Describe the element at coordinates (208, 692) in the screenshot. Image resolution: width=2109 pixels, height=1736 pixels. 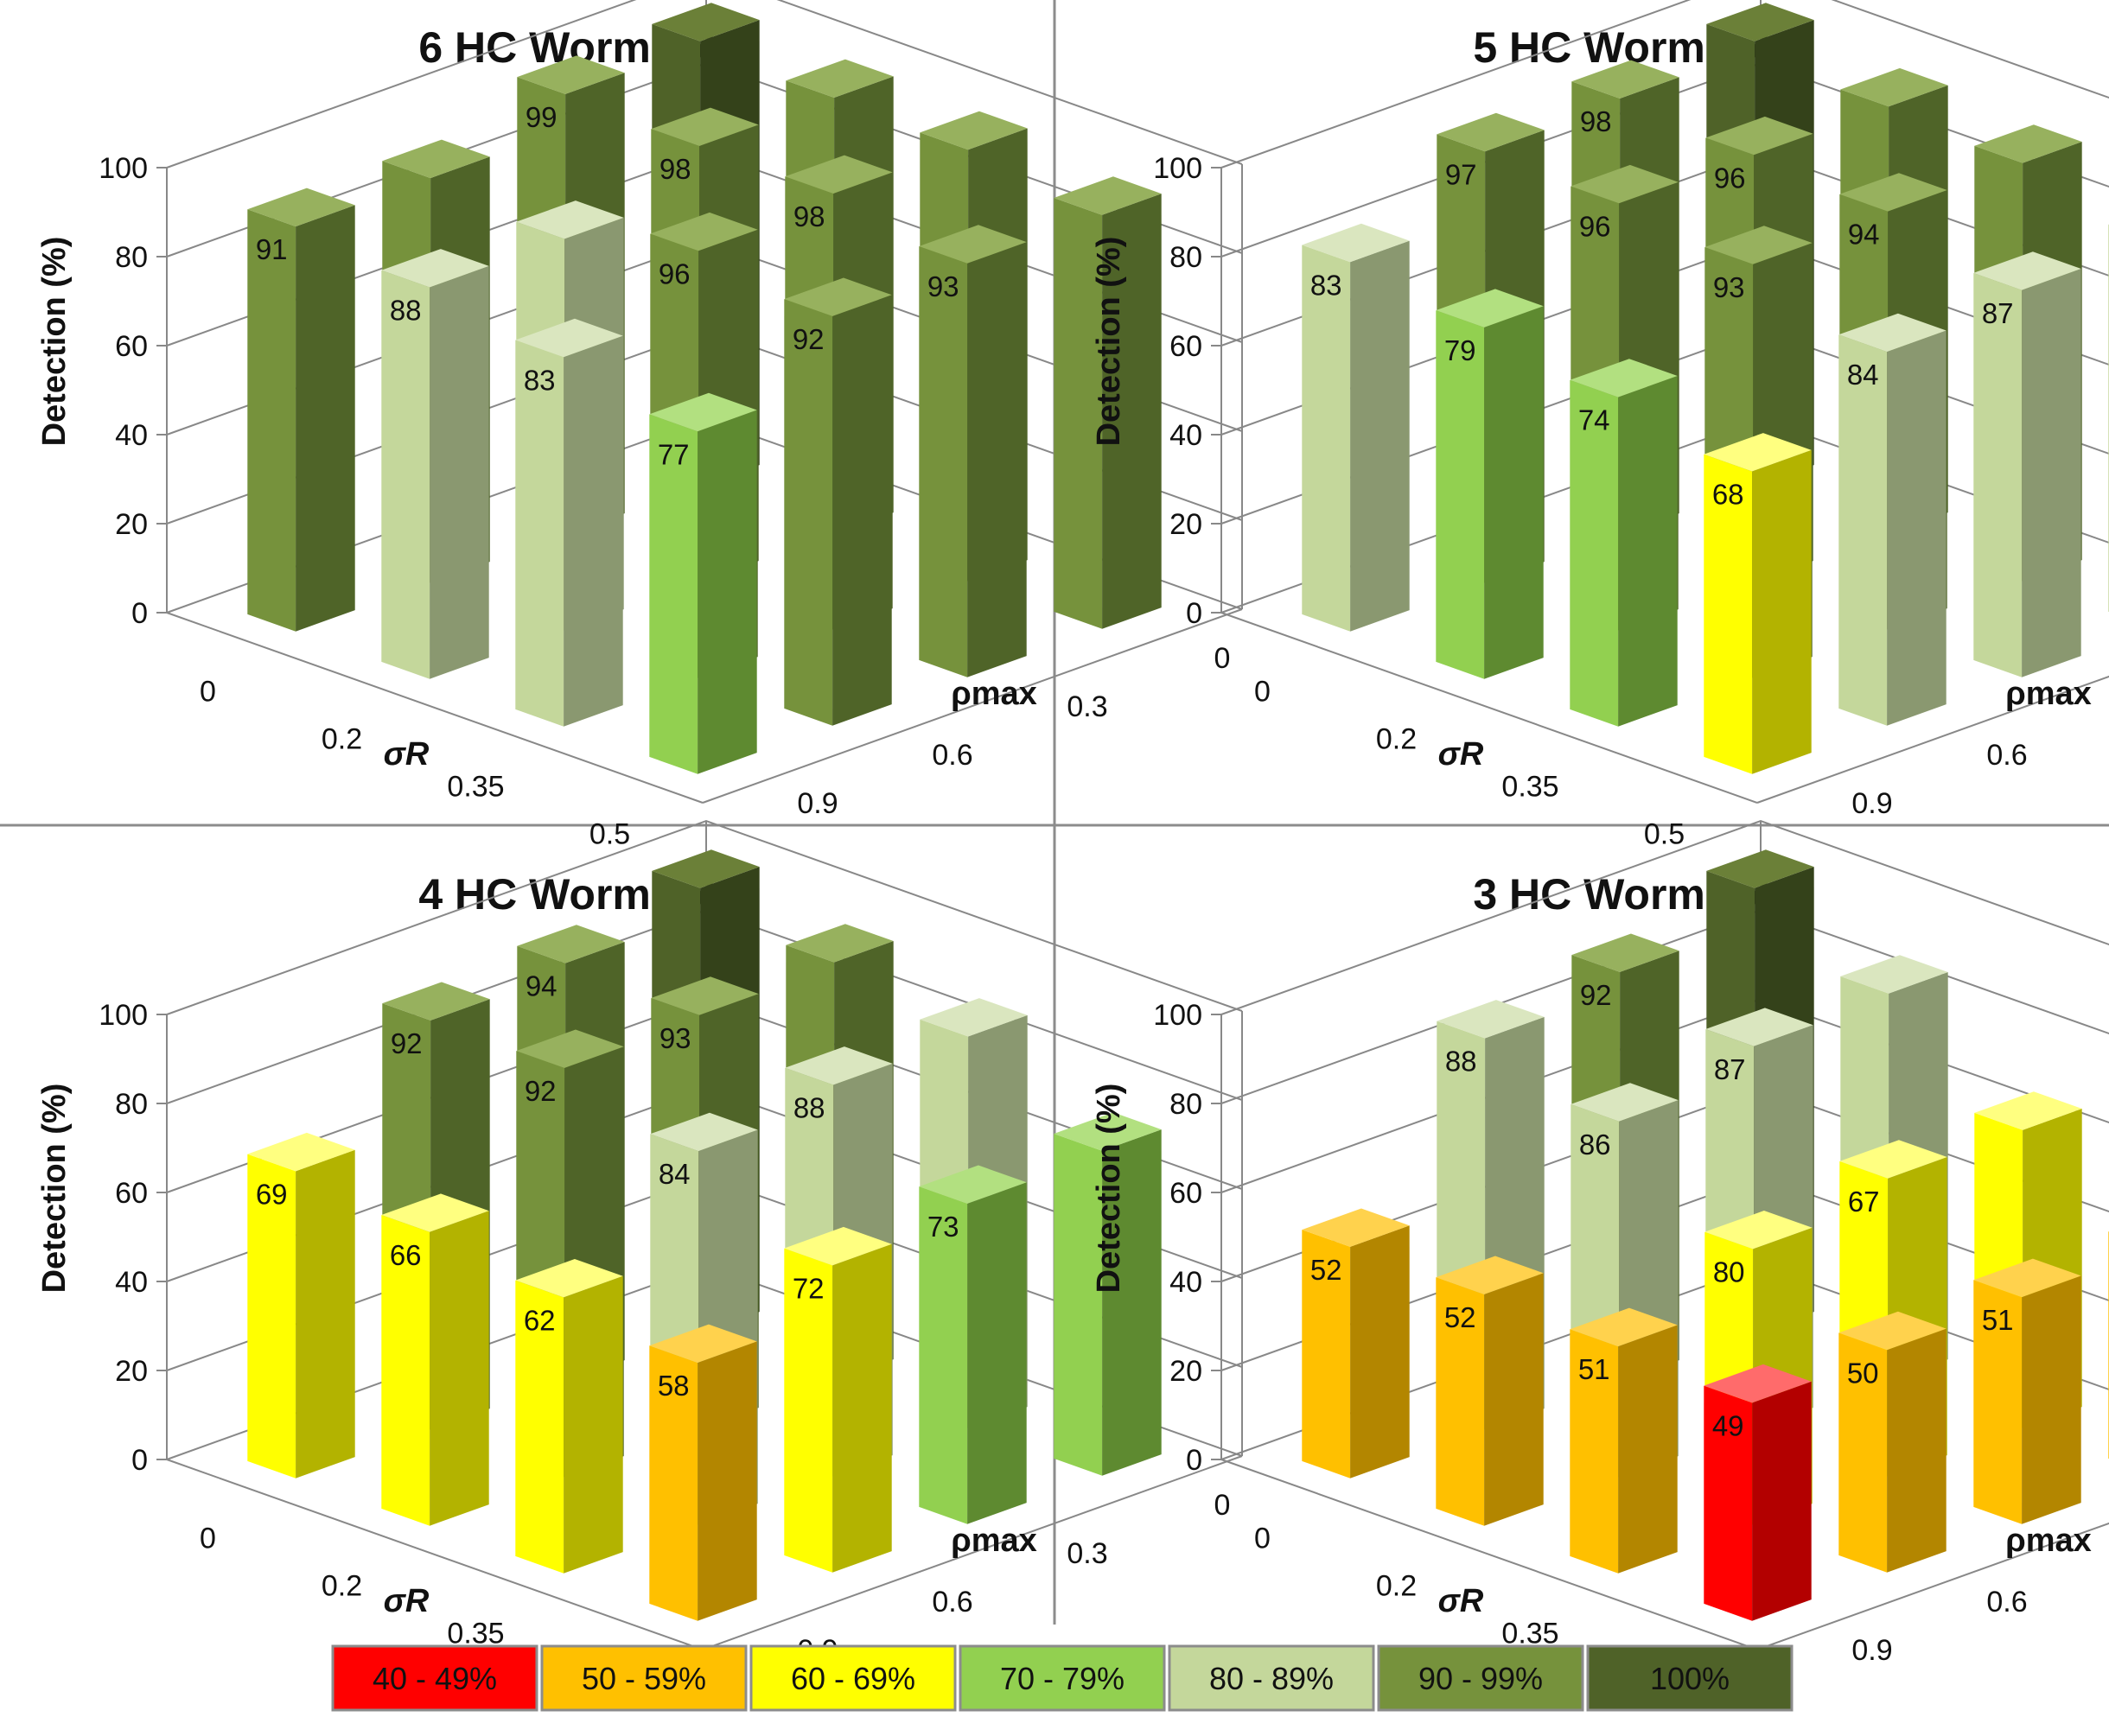
I see `x-tick-label: 0` at that location.